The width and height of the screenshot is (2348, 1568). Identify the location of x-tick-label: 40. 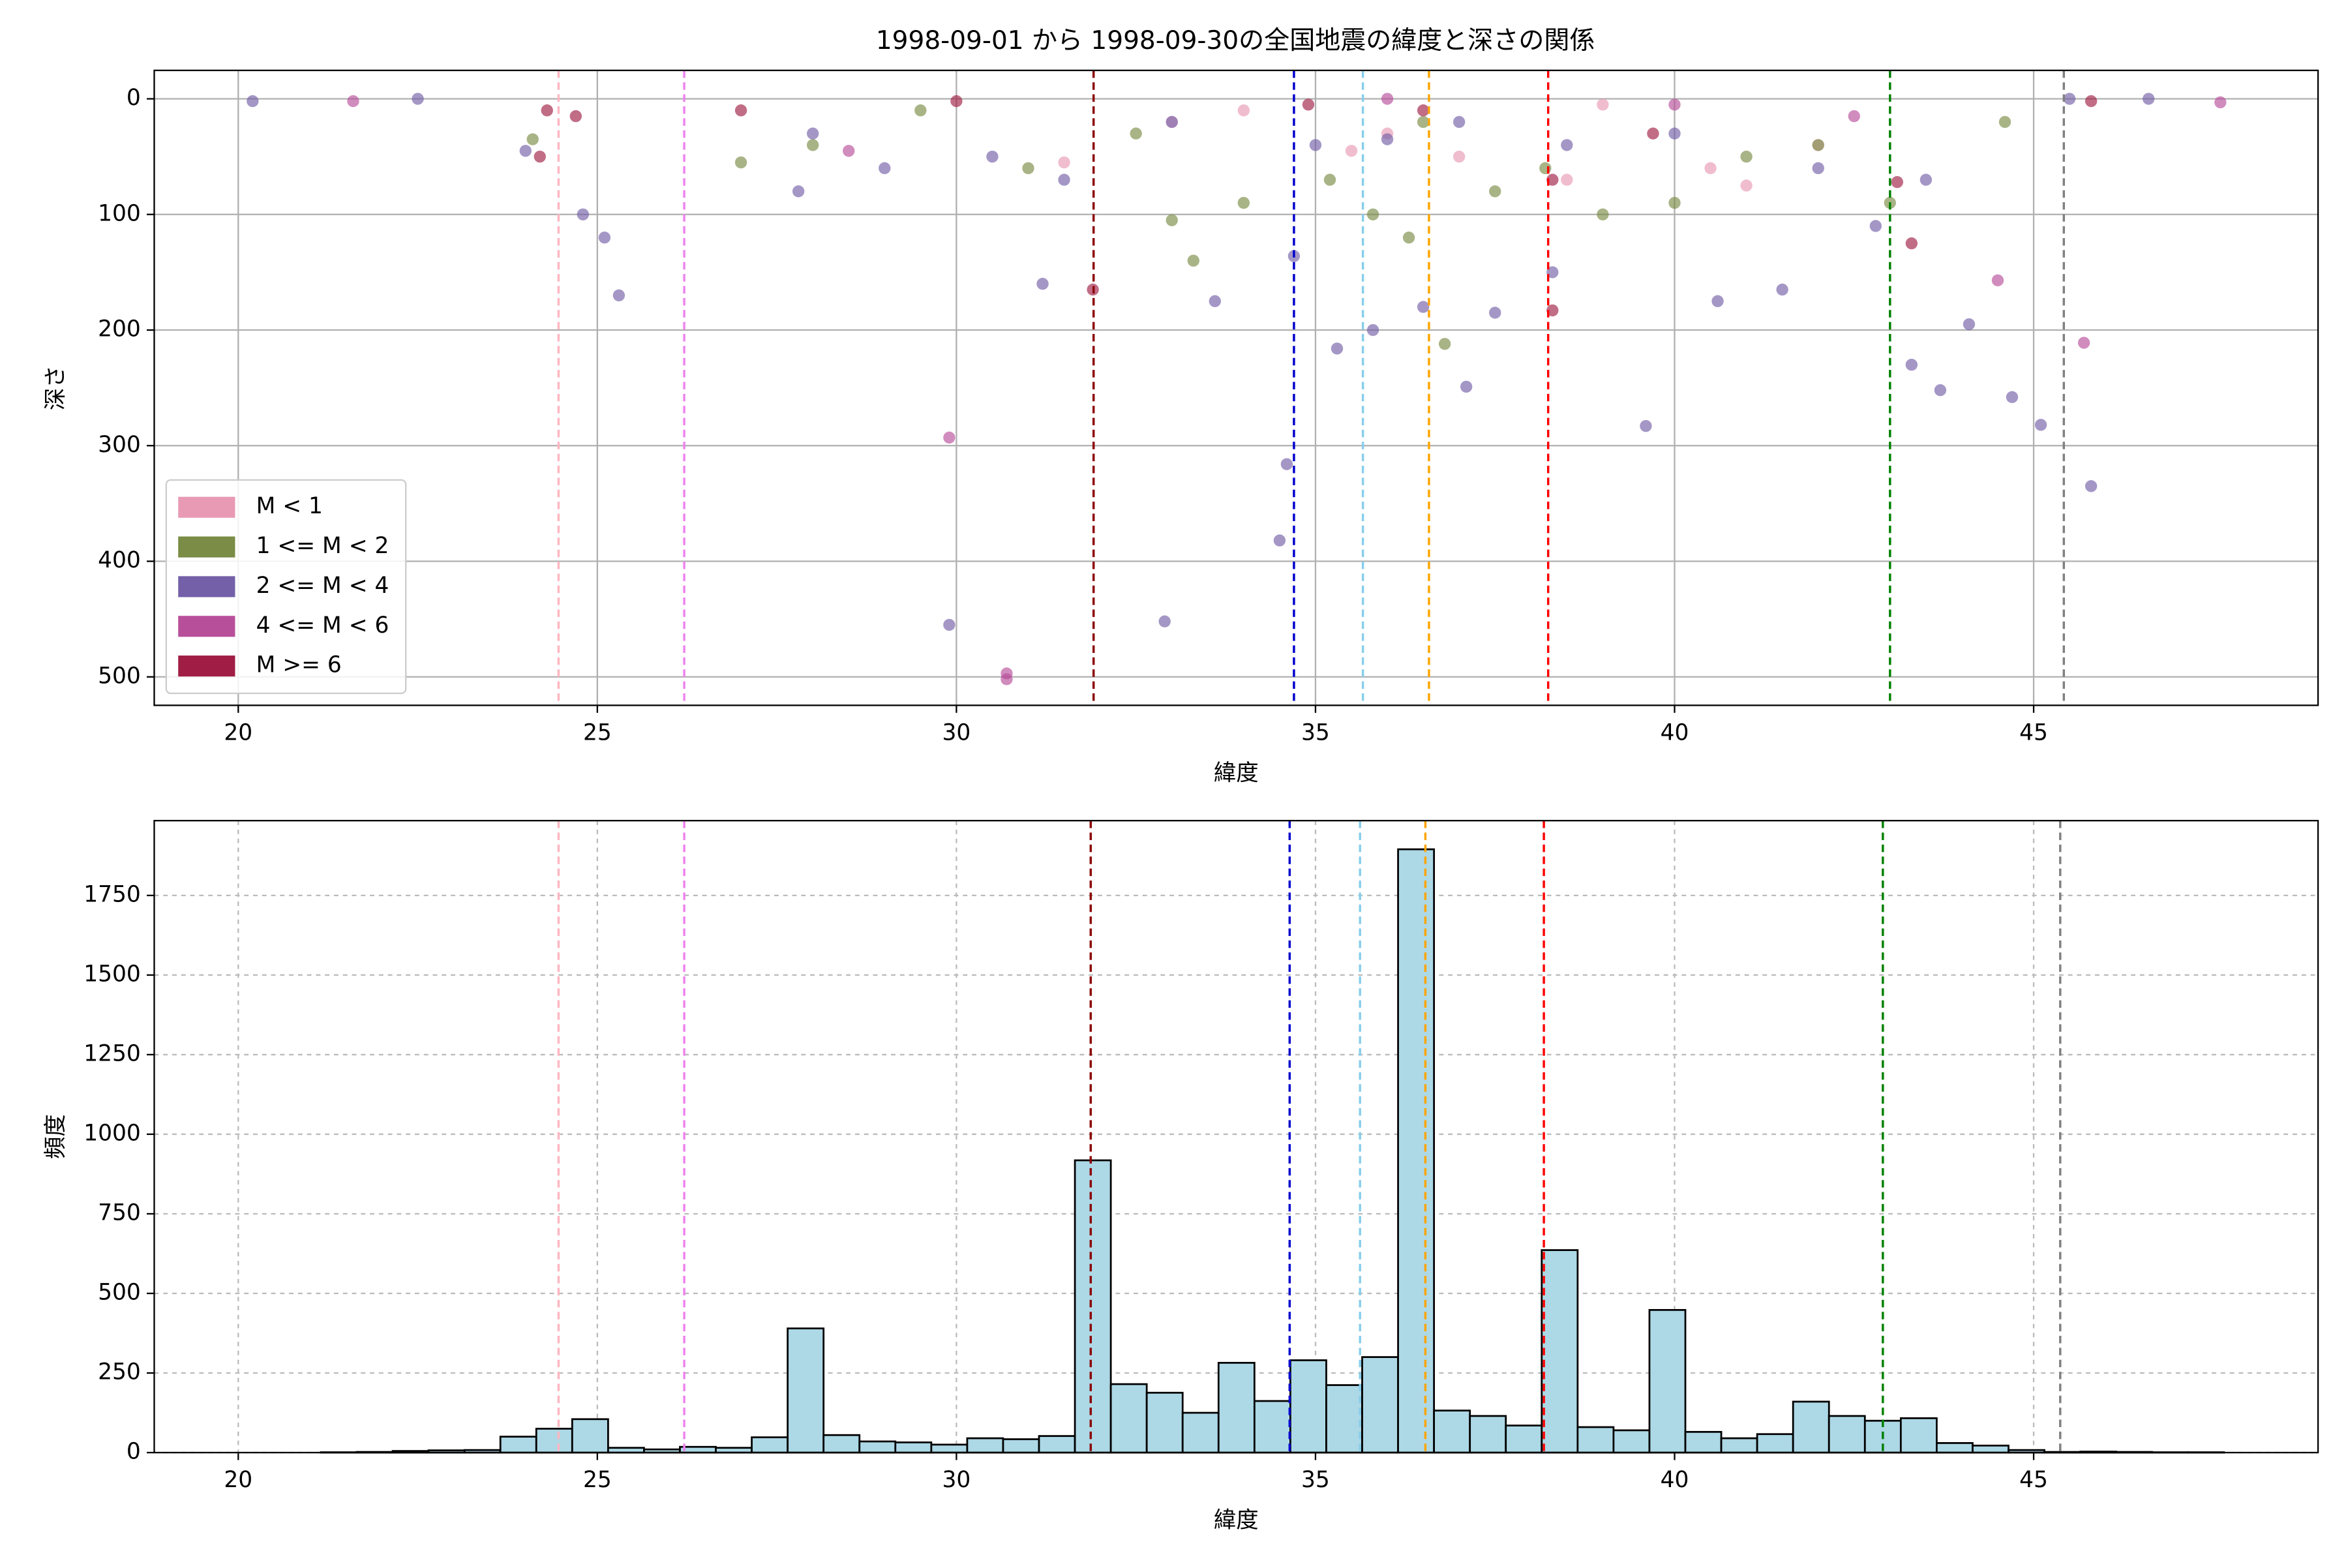
(1675, 733).